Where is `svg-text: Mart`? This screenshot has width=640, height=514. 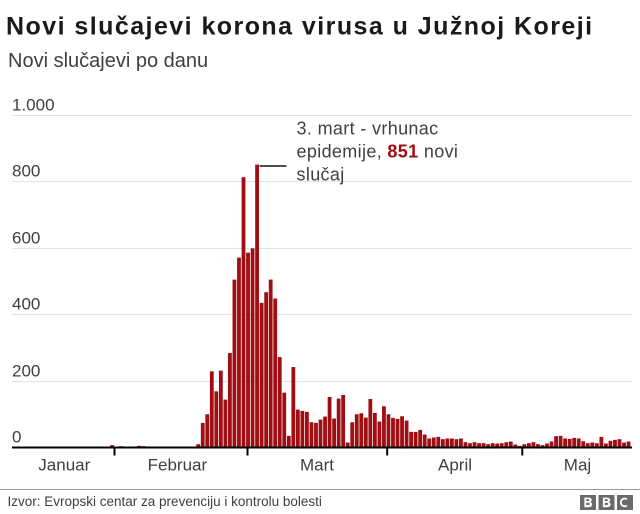
svg-text: Mart is located at coordinates (317, 465).